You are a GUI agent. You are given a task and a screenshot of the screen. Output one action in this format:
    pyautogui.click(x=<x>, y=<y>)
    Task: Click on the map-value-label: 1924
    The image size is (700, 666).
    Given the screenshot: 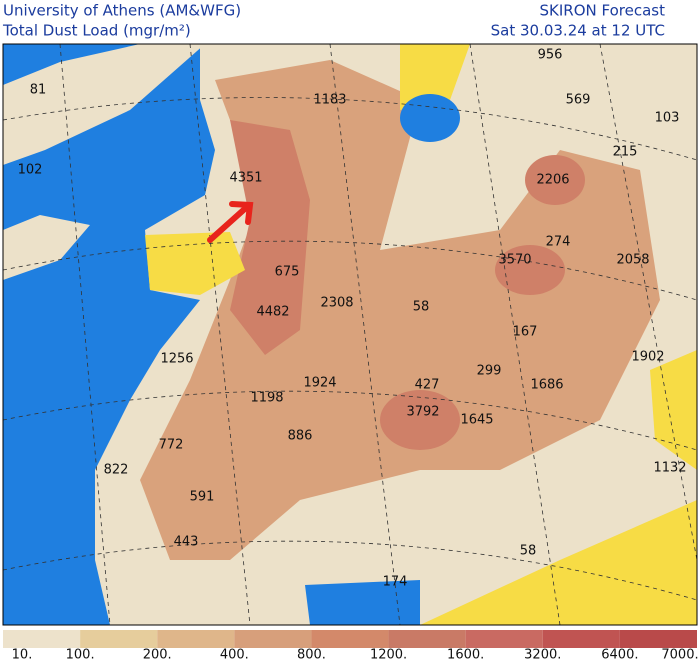 What is the action you would take?
    pyautogui.click(x=319, y=383)
    